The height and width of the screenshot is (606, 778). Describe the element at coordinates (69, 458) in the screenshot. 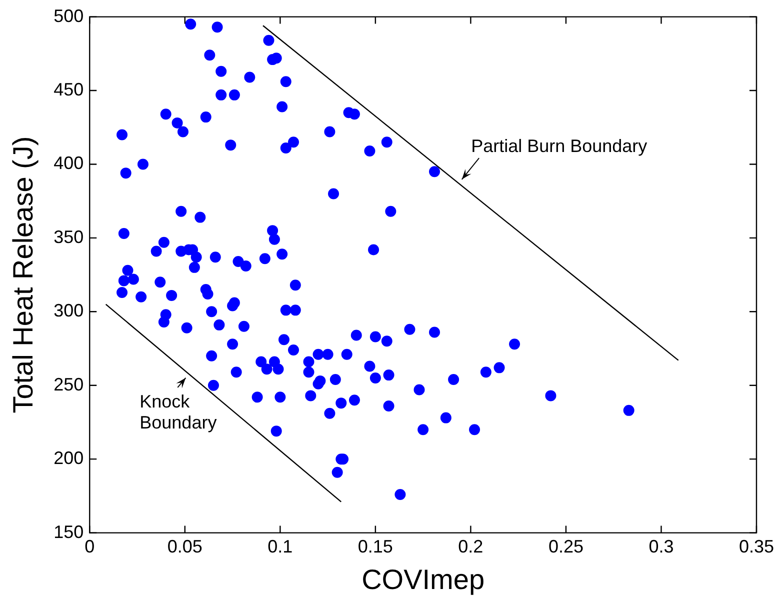

I see `y-tick-label: 200` at that location.